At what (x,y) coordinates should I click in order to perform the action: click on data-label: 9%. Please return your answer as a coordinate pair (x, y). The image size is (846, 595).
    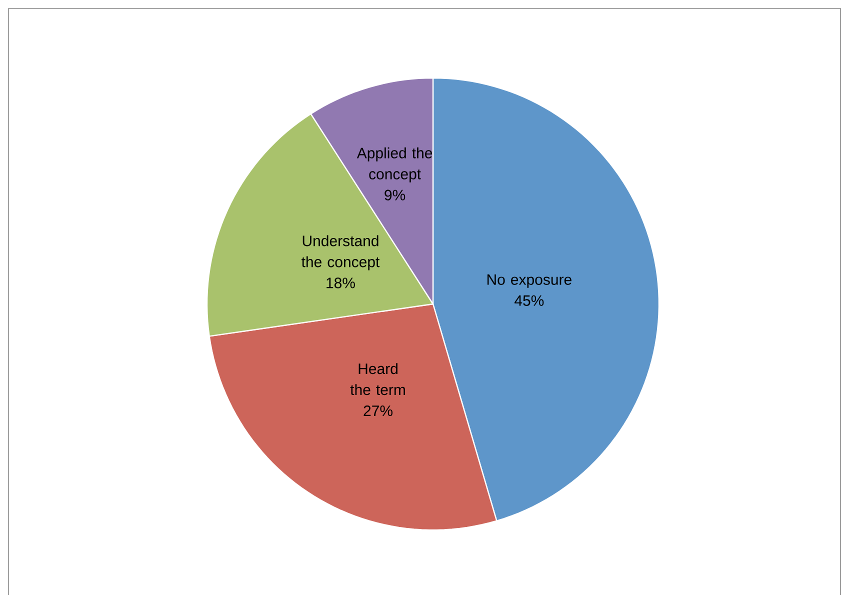
    Looking at the image, I should click on (395, 195).